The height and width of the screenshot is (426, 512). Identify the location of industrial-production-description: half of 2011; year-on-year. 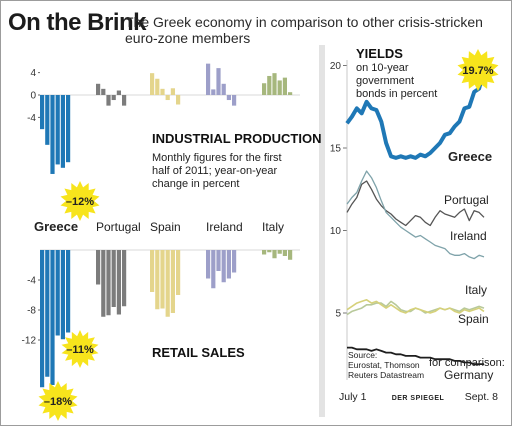
(214, 171).